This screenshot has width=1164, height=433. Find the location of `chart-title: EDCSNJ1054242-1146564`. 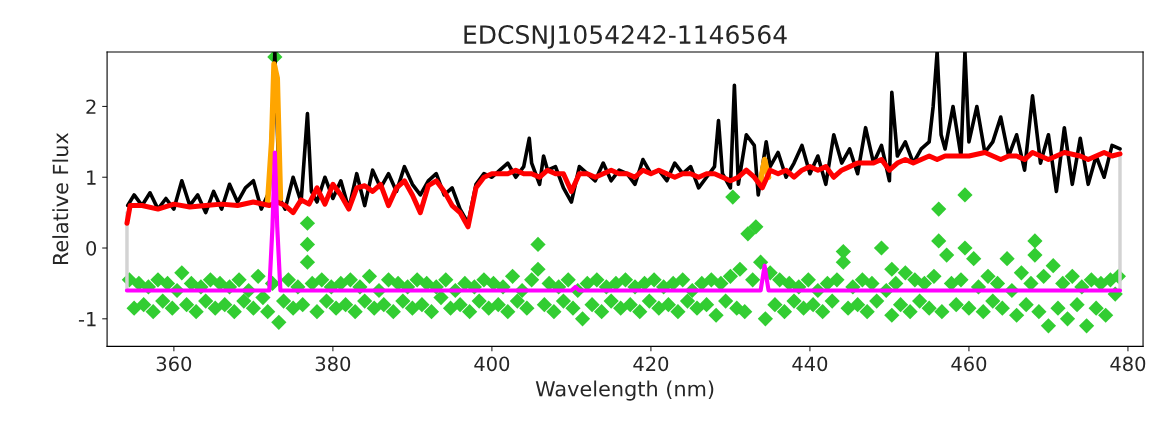

chart-title: EDCSNJ1054242-1146564 is located at coordinates (625, 37).